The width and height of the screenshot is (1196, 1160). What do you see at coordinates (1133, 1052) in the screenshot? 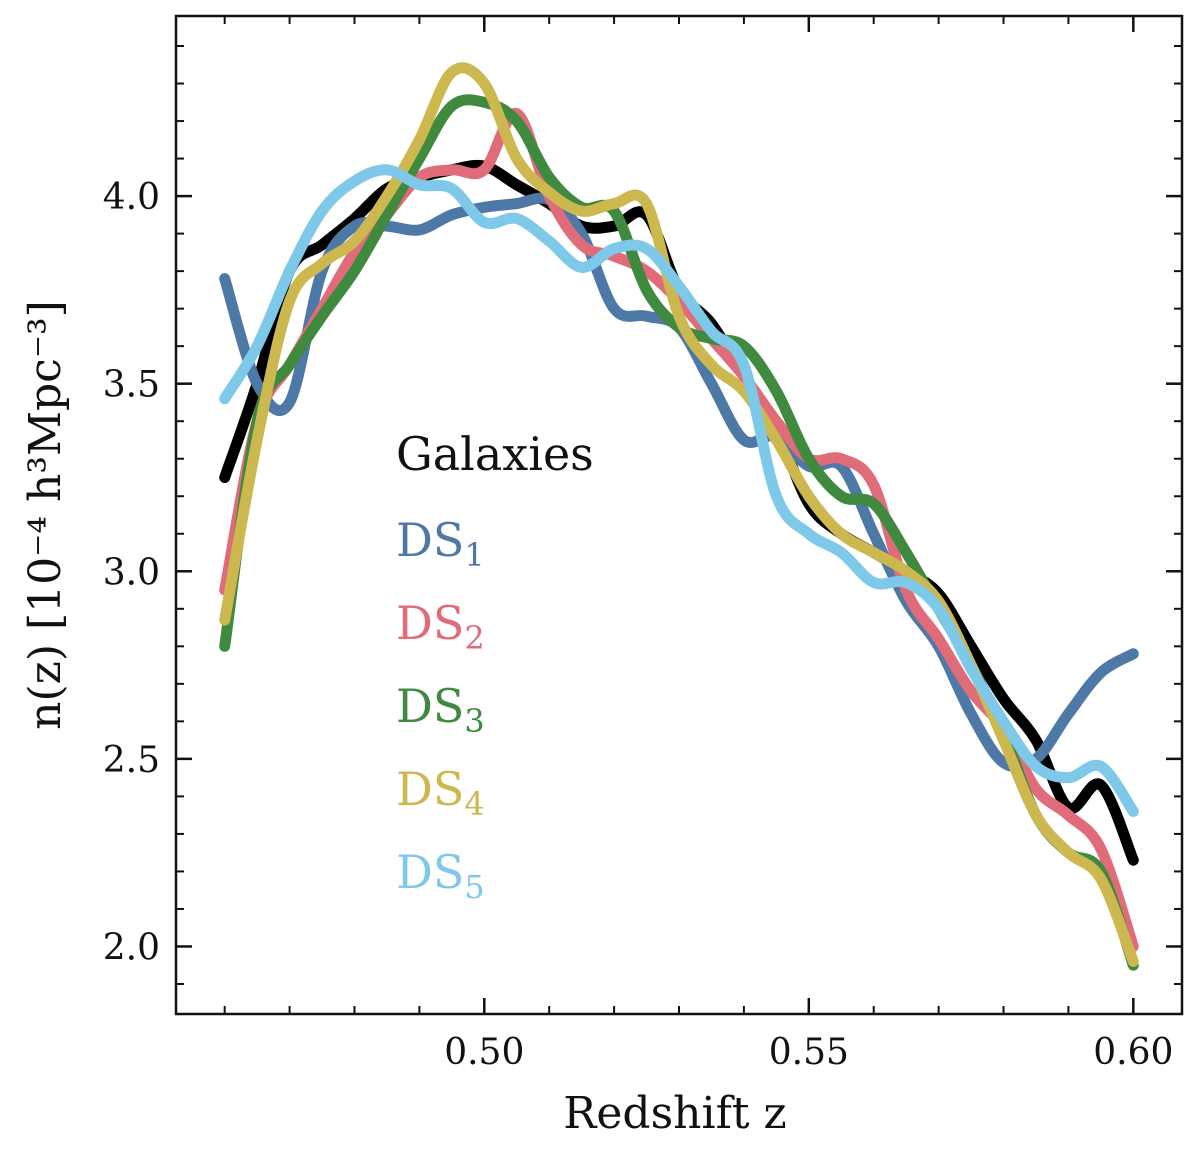
I see `x-tick-label: 0.60` at bounding box center [1133, 1052].